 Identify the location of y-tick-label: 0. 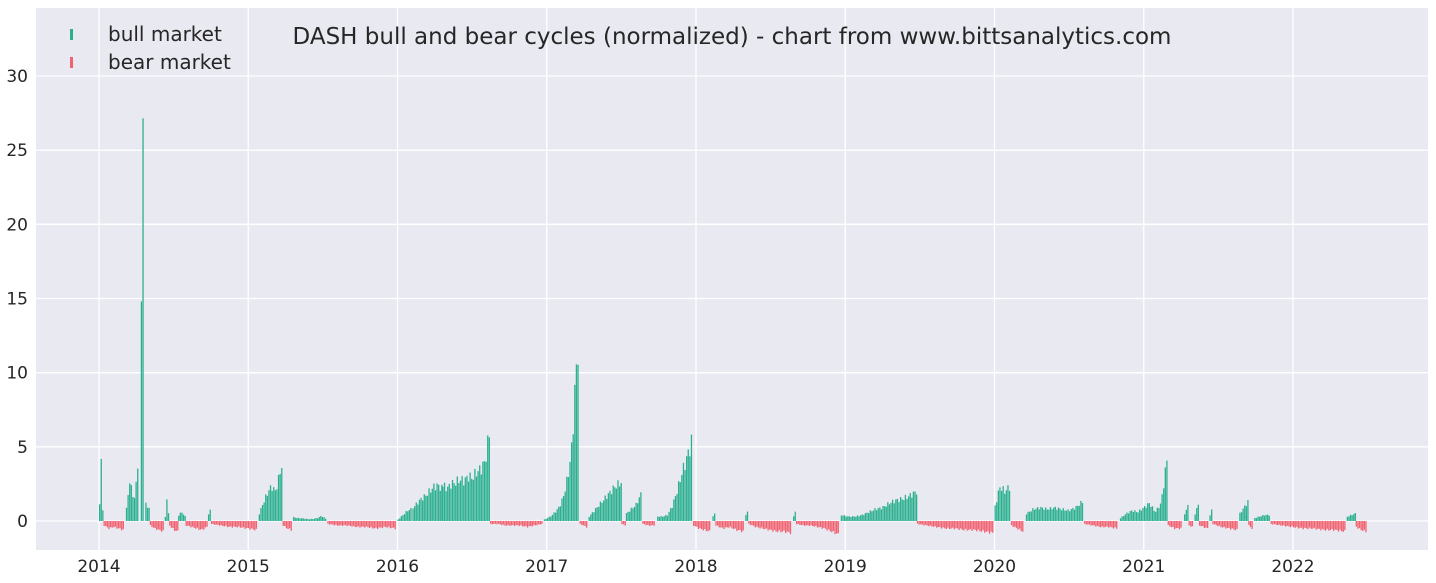
(22, 522).